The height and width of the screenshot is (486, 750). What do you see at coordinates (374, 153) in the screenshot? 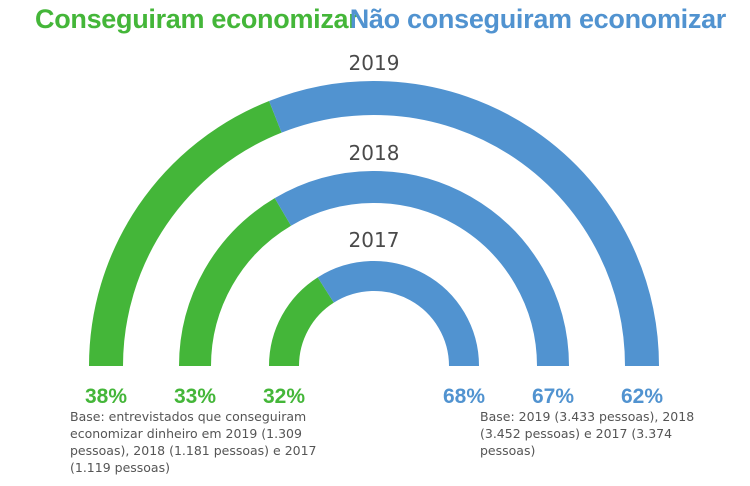
I see `year-label-2018: 2018` at bounding box center [374, 153].